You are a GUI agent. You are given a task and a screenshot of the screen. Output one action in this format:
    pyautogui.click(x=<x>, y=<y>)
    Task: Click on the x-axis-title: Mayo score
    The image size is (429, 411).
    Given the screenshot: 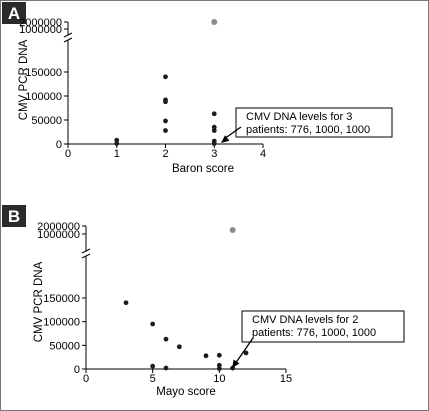 What is the action you would take?
    pyautogui.click(x=185, y=392)
    